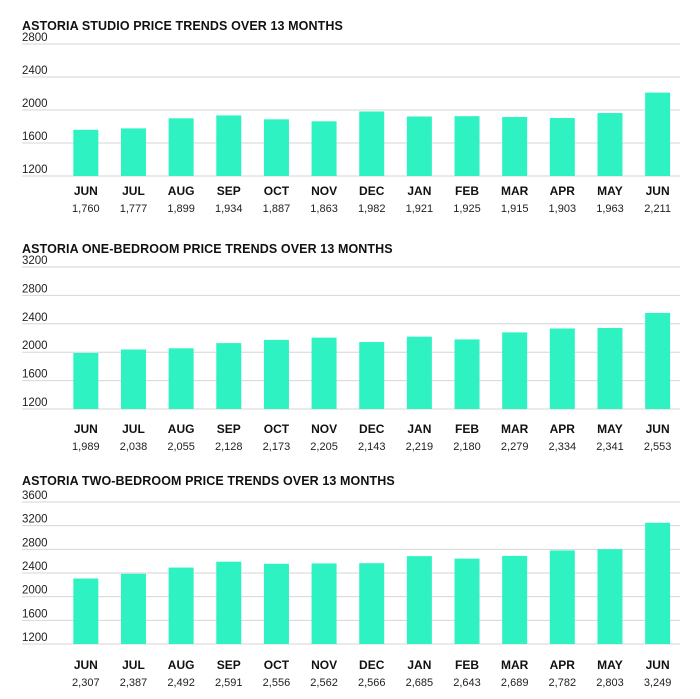  Describe the element at coordinates (35, 261) in the screenshot. I see `y-tick-label: 3200` at that location.